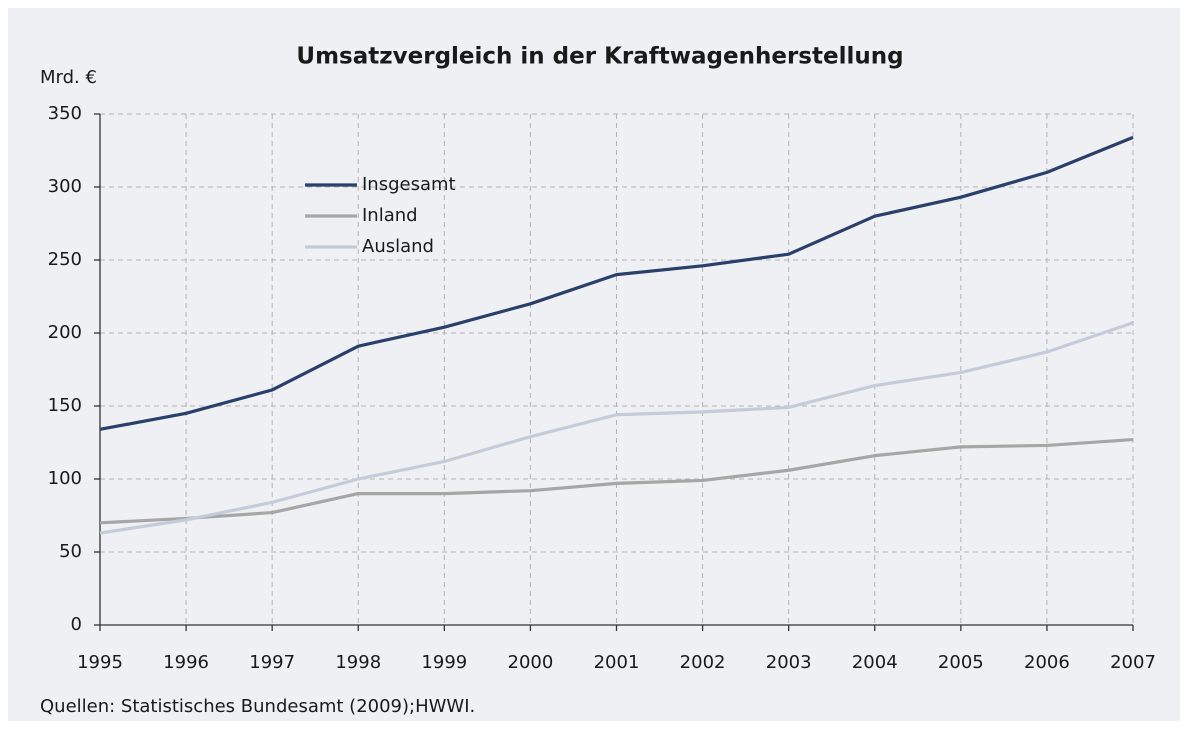 Image resolution: width=1188 pixels, height=729 pixels. Describe the element at coordinates (65, 113) in the screenshot. I see `y-tick-label: 350` at that location.